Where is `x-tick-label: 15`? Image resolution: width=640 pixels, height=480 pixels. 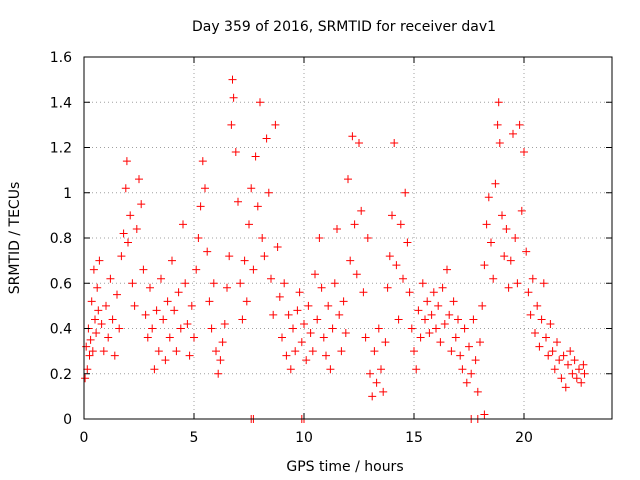
x-tick-label: 15 is located at coordinates (414, 438).